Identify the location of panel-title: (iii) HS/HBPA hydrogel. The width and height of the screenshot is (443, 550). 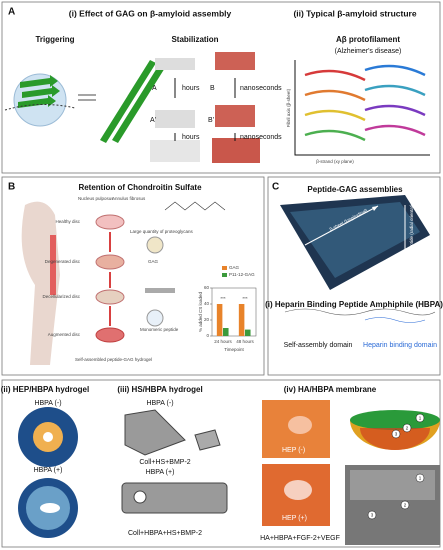
(159, 389).